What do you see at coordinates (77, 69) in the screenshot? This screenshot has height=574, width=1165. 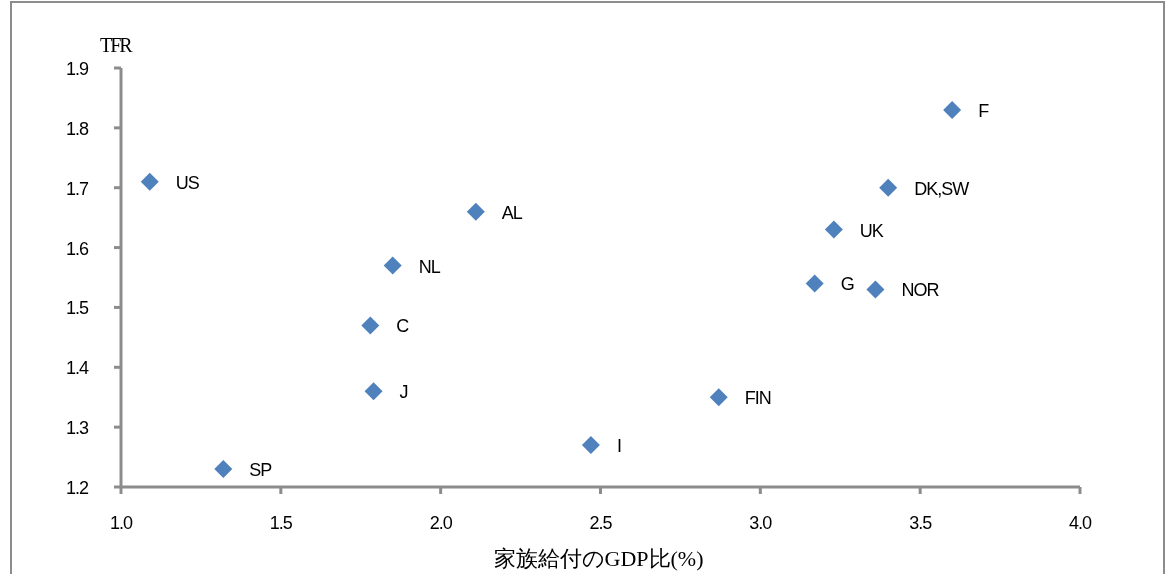 I see `y-tick-label: 1.9` at bounding box center [77, 69].